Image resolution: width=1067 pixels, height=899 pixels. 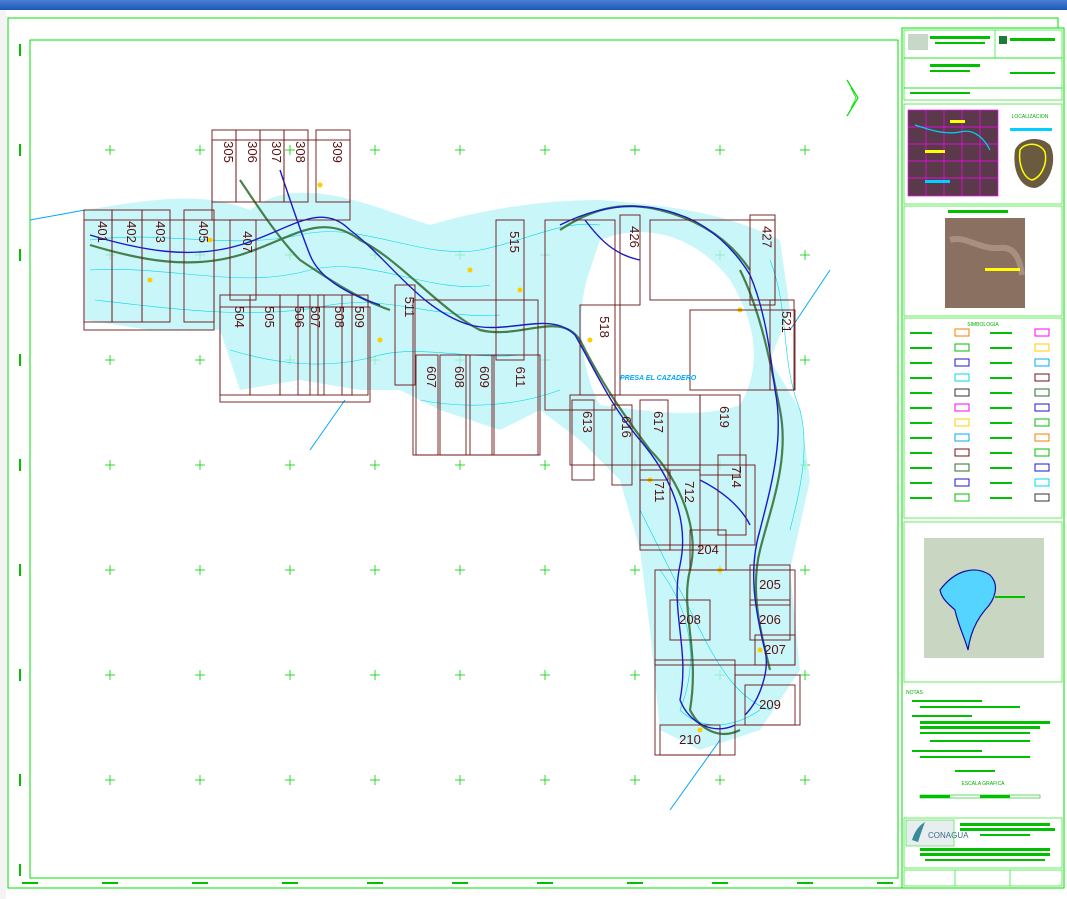 I want to click on sheet-cell: 506, so click(x=295, y=345).